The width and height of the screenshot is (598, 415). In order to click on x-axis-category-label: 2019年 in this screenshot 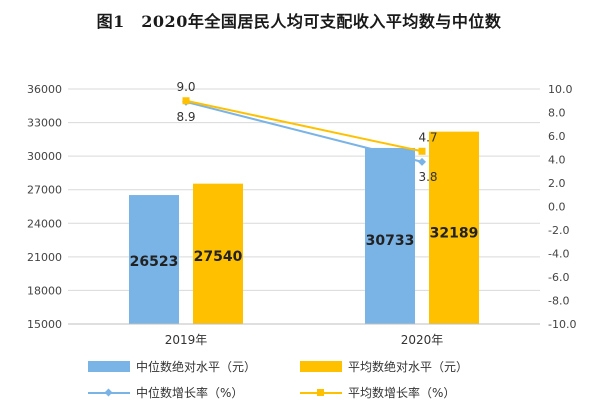, I will do `click(186, 340)`.